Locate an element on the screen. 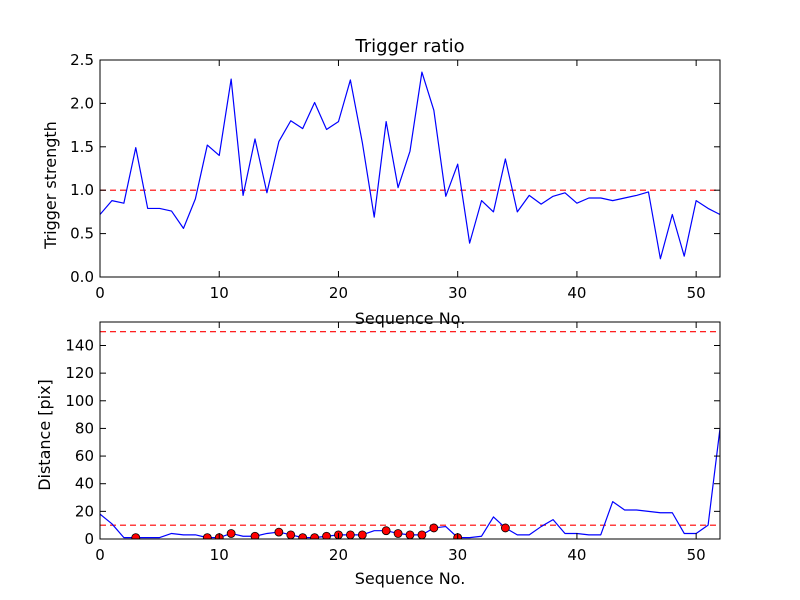 The image size is (800, 600). y-tick-label: 100 is located at coordinates (79, 401).